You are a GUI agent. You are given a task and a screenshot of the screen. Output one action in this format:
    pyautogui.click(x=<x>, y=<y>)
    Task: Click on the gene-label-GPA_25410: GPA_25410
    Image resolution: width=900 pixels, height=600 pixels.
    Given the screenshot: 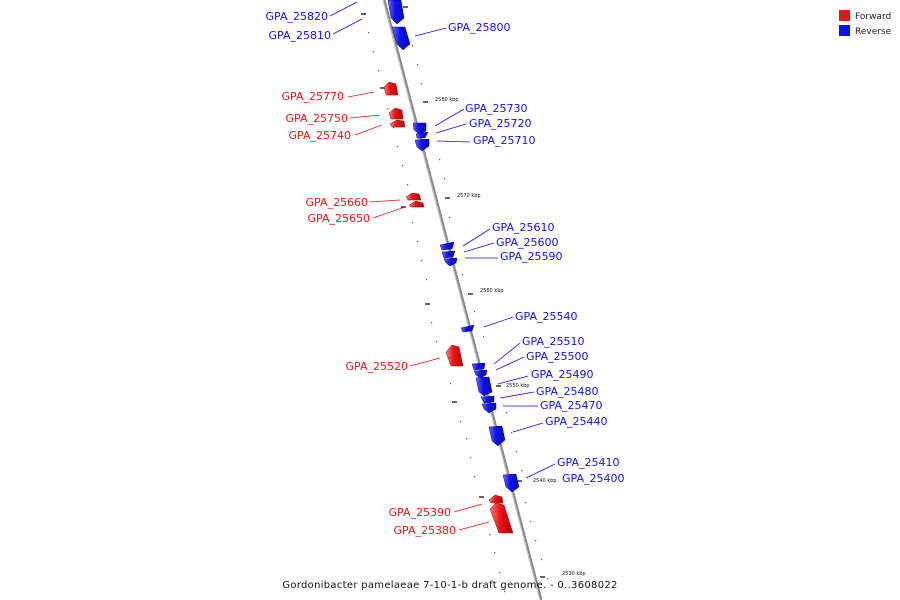 What is the action you would take?
    pyautogui.click(x=588, y=462)
    